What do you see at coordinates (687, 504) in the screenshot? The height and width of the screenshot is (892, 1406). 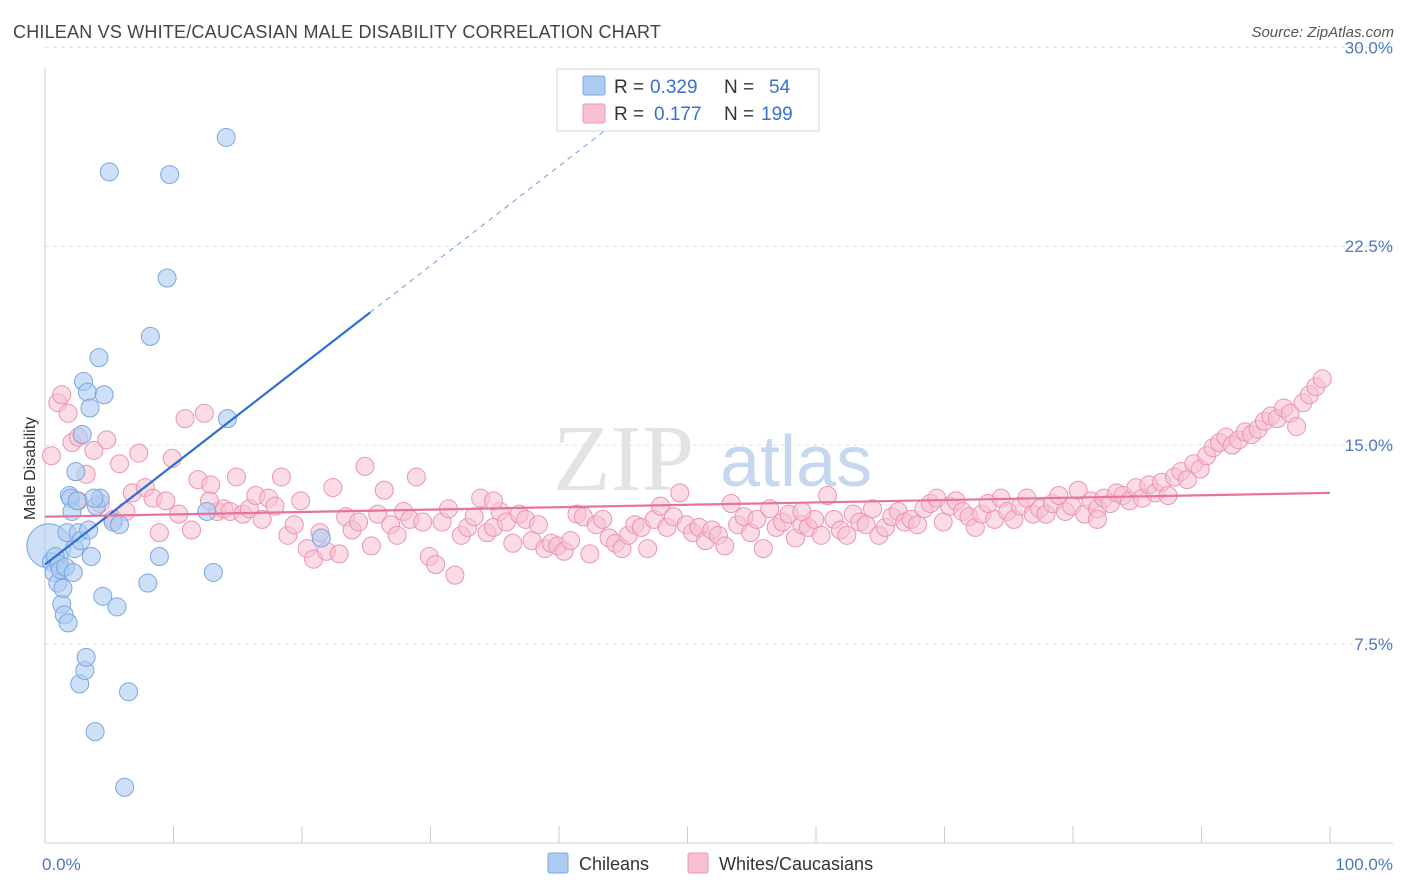 I see `whites-trend-line` at bounding box center [687, 504].